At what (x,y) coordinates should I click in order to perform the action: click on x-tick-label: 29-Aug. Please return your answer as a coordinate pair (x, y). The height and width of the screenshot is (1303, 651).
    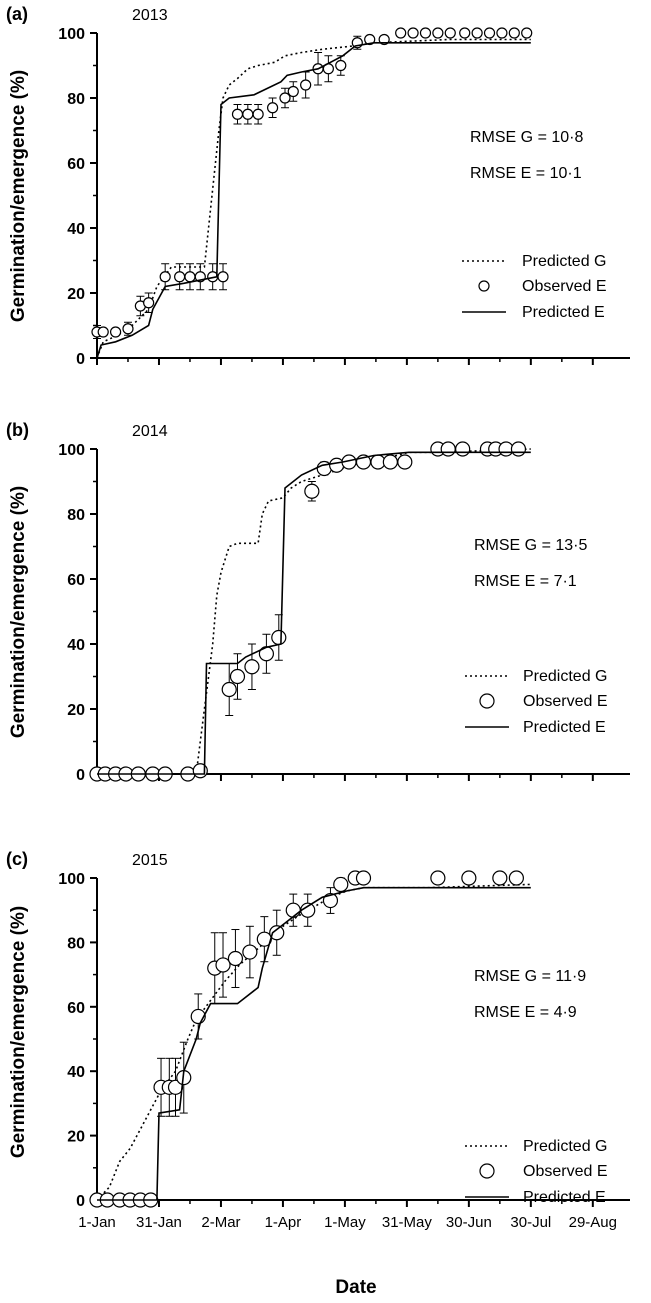
    Looking at the image, I should click on (593, 1222).